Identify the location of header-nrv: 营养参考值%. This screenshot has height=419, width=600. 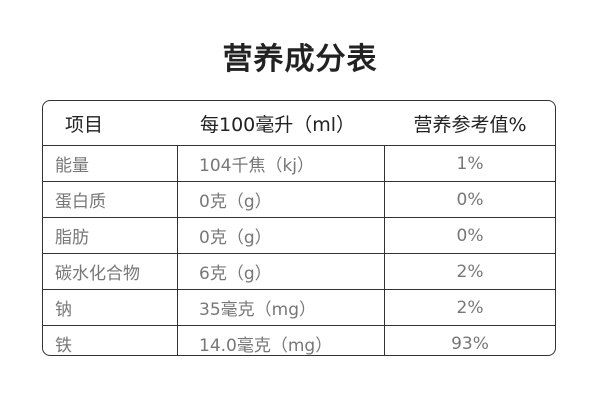
(470, 124).